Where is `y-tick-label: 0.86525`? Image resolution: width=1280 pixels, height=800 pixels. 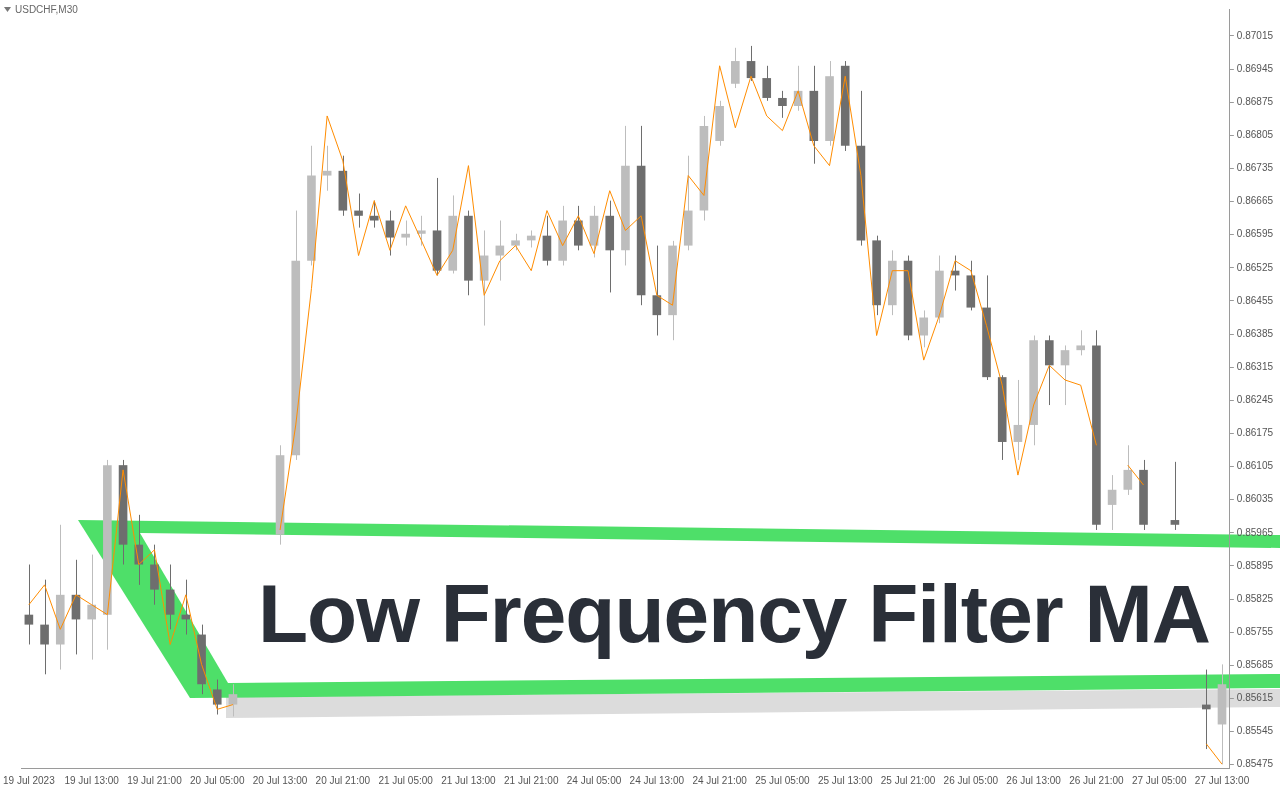 y-tick-label: 0.86525 is located at coordinates (1255, 267).